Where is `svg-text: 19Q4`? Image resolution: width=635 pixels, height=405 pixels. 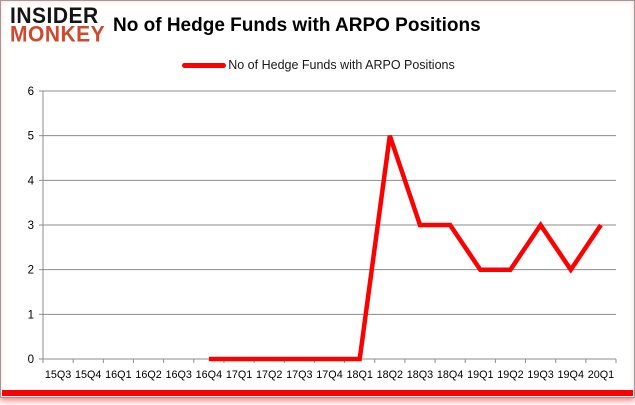 svg-text: 19Q4 is located at coordinates (571, 375).